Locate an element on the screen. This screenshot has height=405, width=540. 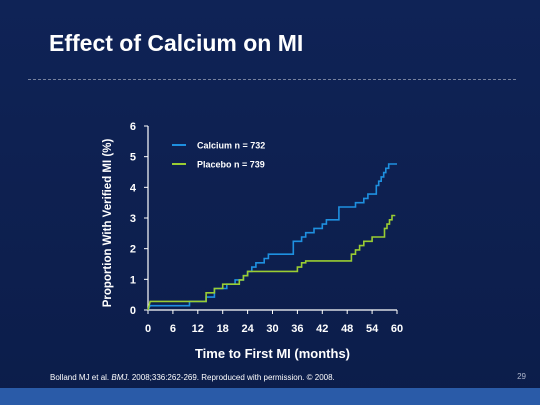
page-number: 29 is located at coordinates (521, 376).